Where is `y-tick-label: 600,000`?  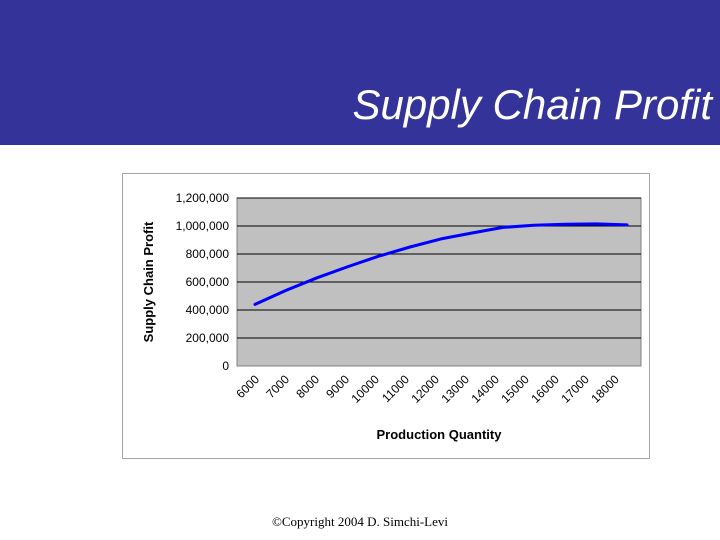
y-tick-label: 600,000 is located at coordinates (208, 282).